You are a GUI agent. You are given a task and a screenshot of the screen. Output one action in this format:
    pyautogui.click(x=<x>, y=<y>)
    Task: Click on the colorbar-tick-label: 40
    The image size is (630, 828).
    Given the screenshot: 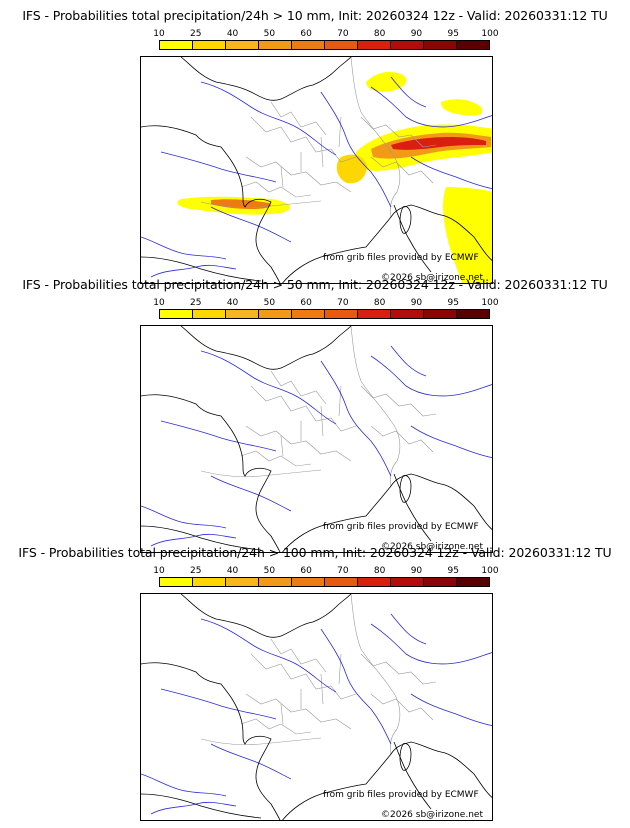 What is the action you would take?
    pyautogui.click(x=232, y=571)
    